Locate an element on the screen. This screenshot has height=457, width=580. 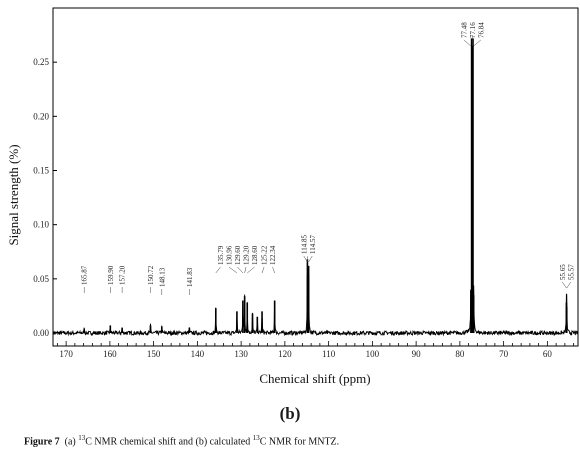
caption-part-a: (a) is located at coordinates (71, 442).